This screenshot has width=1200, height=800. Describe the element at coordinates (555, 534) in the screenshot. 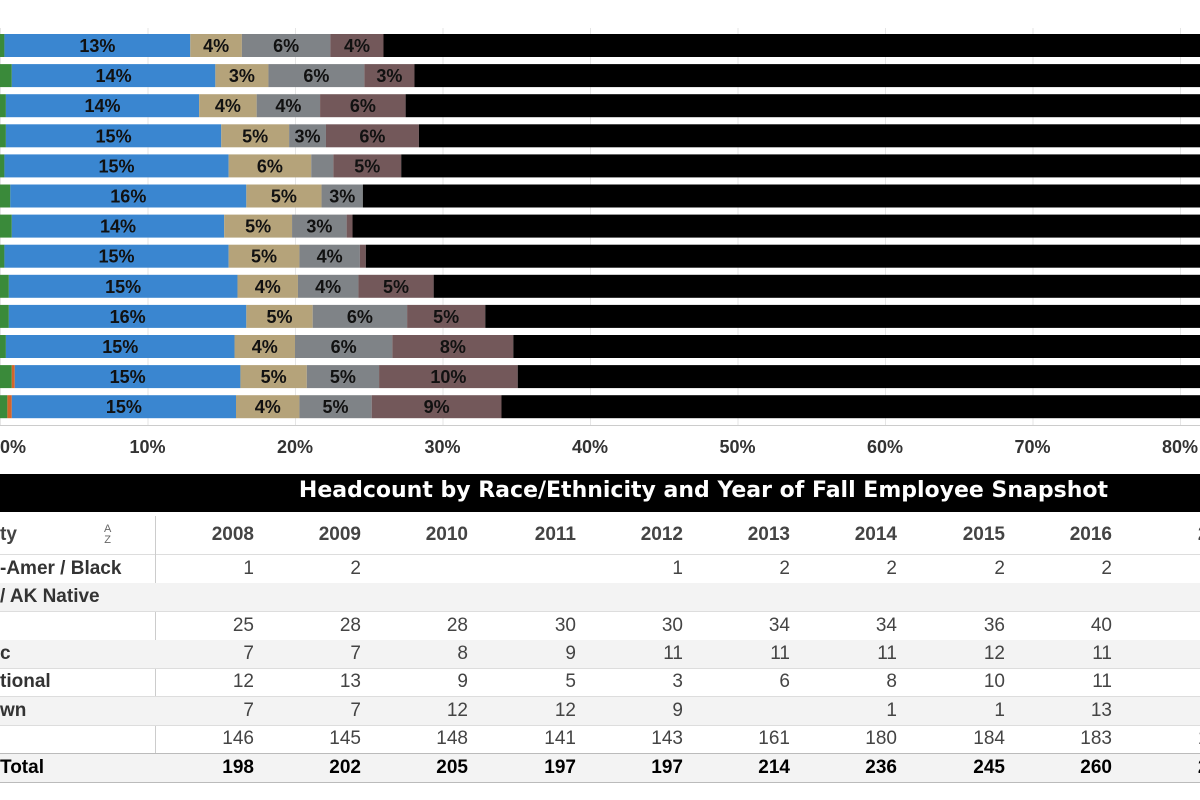

I see `year-column-header: 2011` at that location.